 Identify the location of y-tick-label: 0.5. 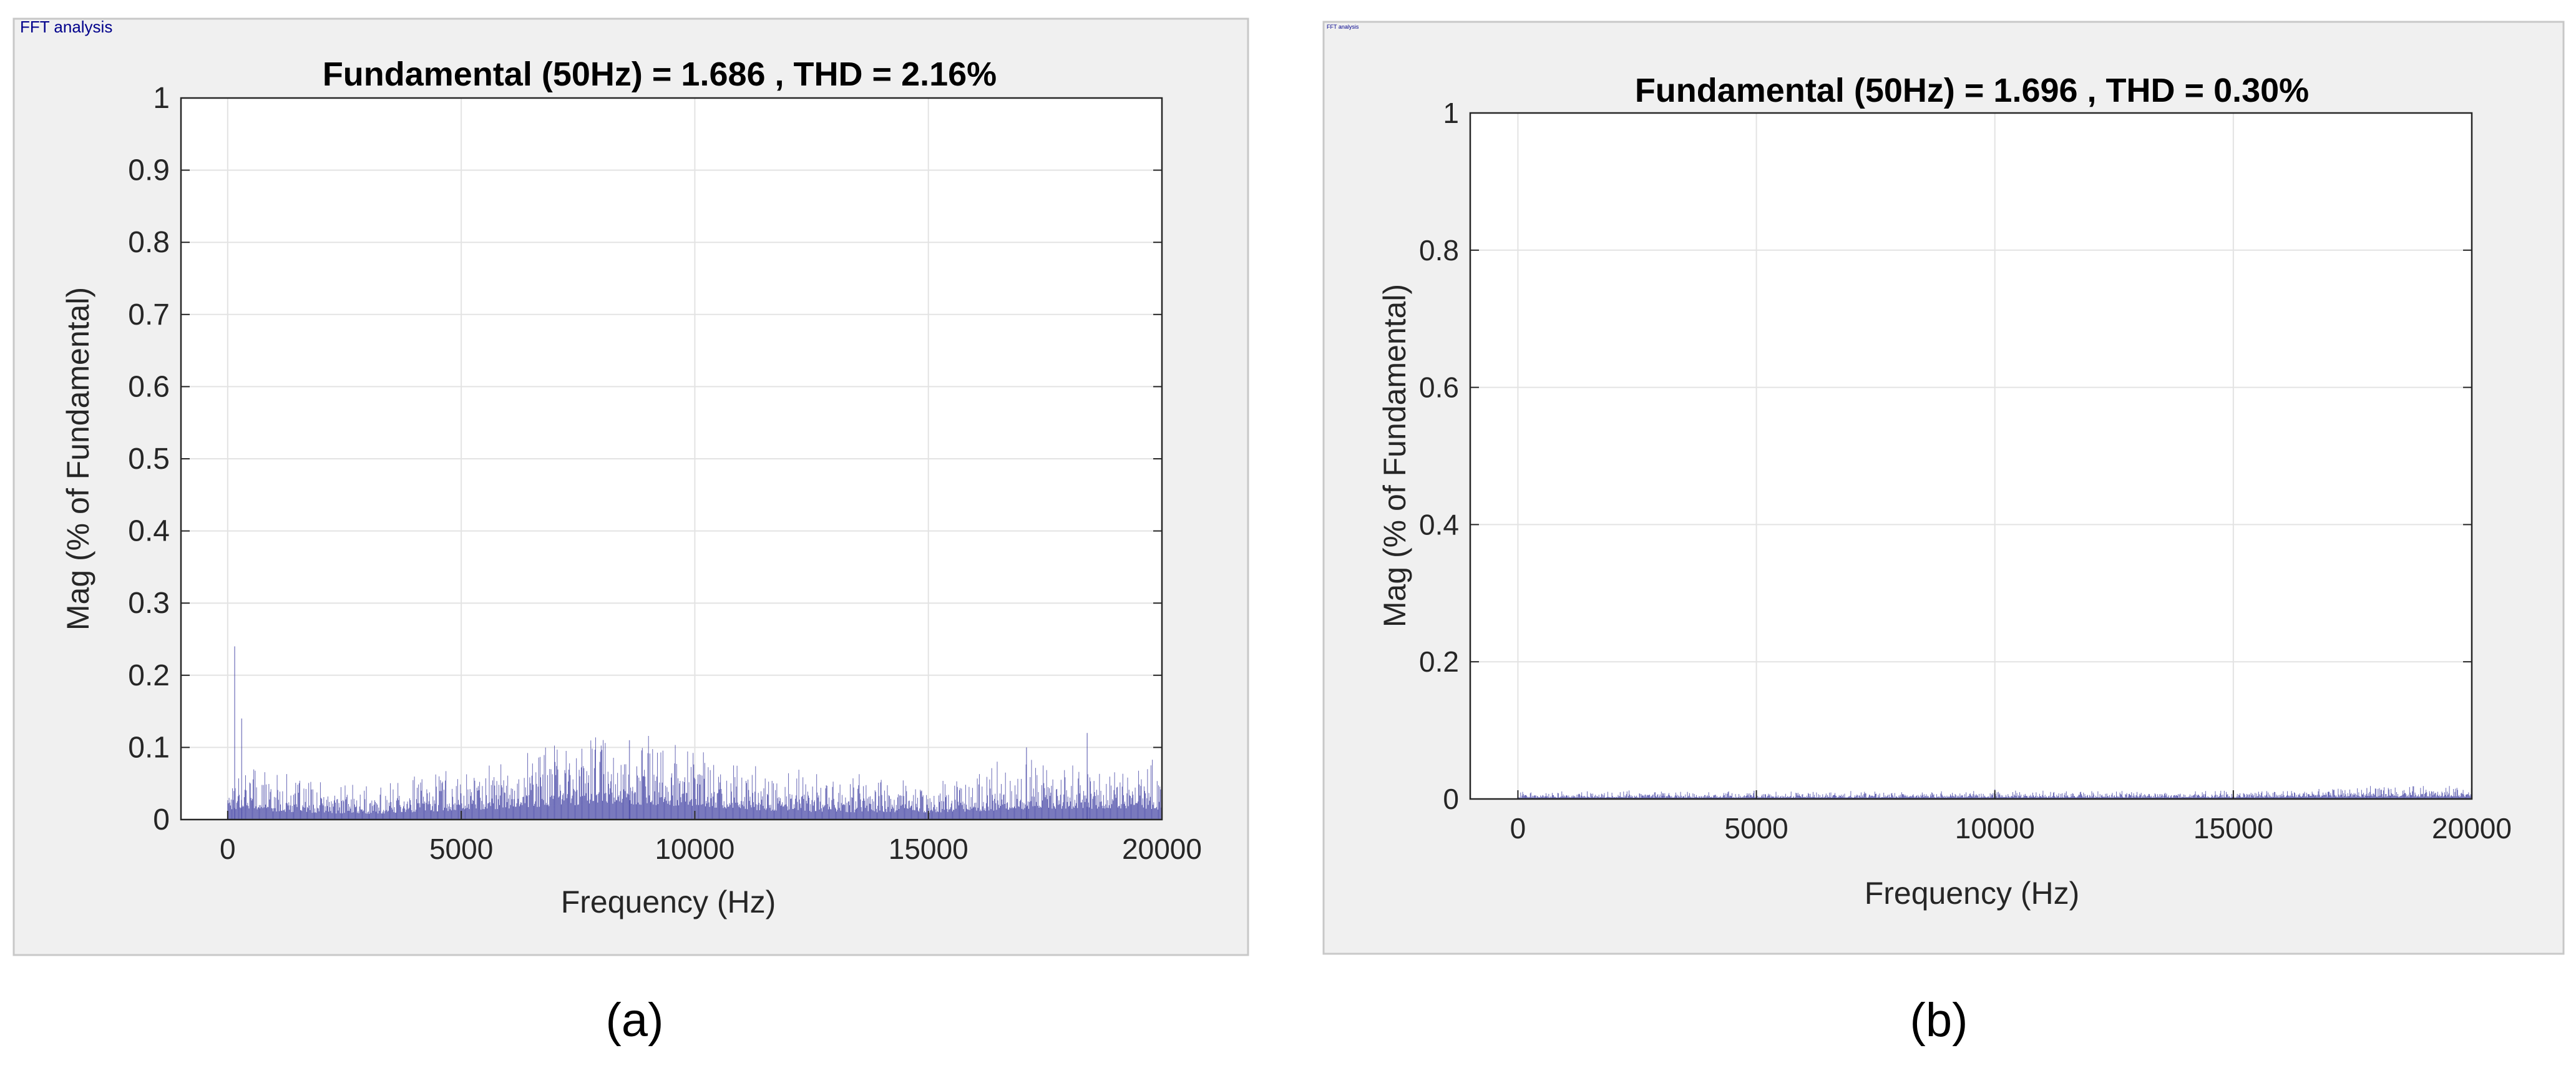
(149, 459).